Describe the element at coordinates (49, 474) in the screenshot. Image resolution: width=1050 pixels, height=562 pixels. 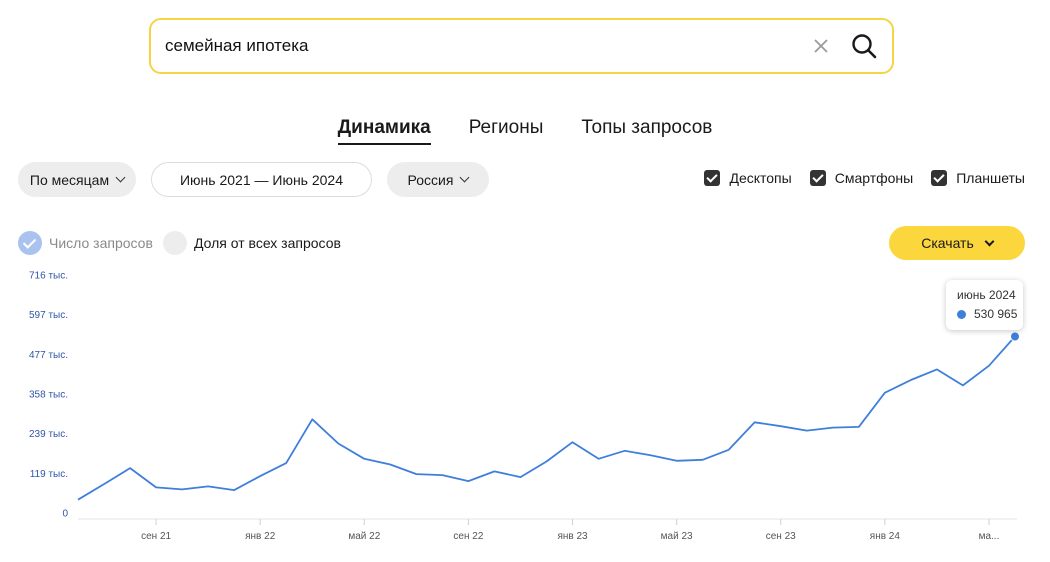
I see `y-tick-label: 119 тыс.` at that location.